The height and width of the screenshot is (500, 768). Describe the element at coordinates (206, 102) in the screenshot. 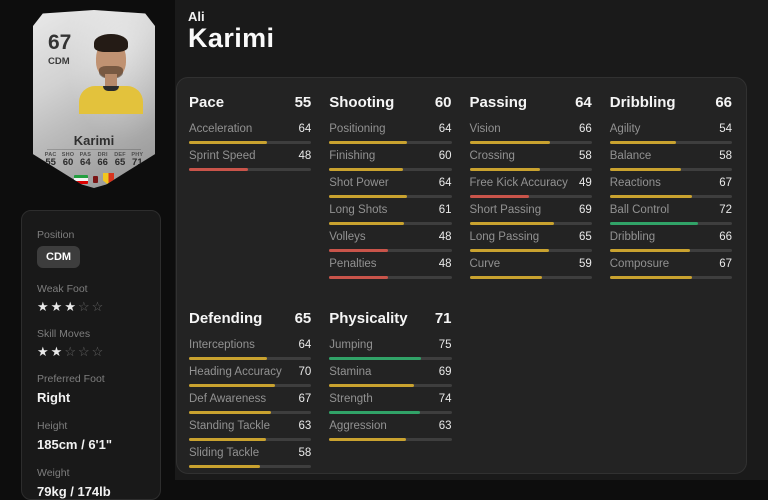

I see `stat-group-title: Pace` at that location.